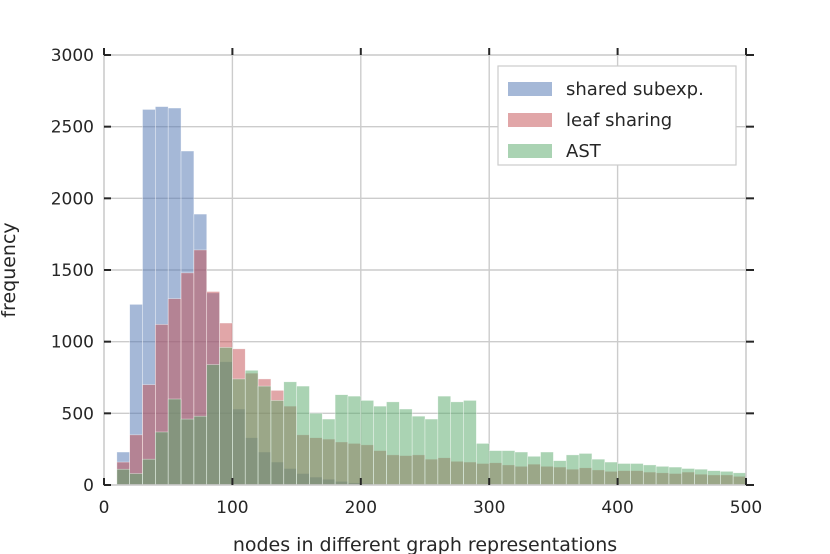 The image size is (830, 554). Describe the element at coordinates (530, 120) in the screenshot. I see `legend-swatch-leaf-sharing` at that location.